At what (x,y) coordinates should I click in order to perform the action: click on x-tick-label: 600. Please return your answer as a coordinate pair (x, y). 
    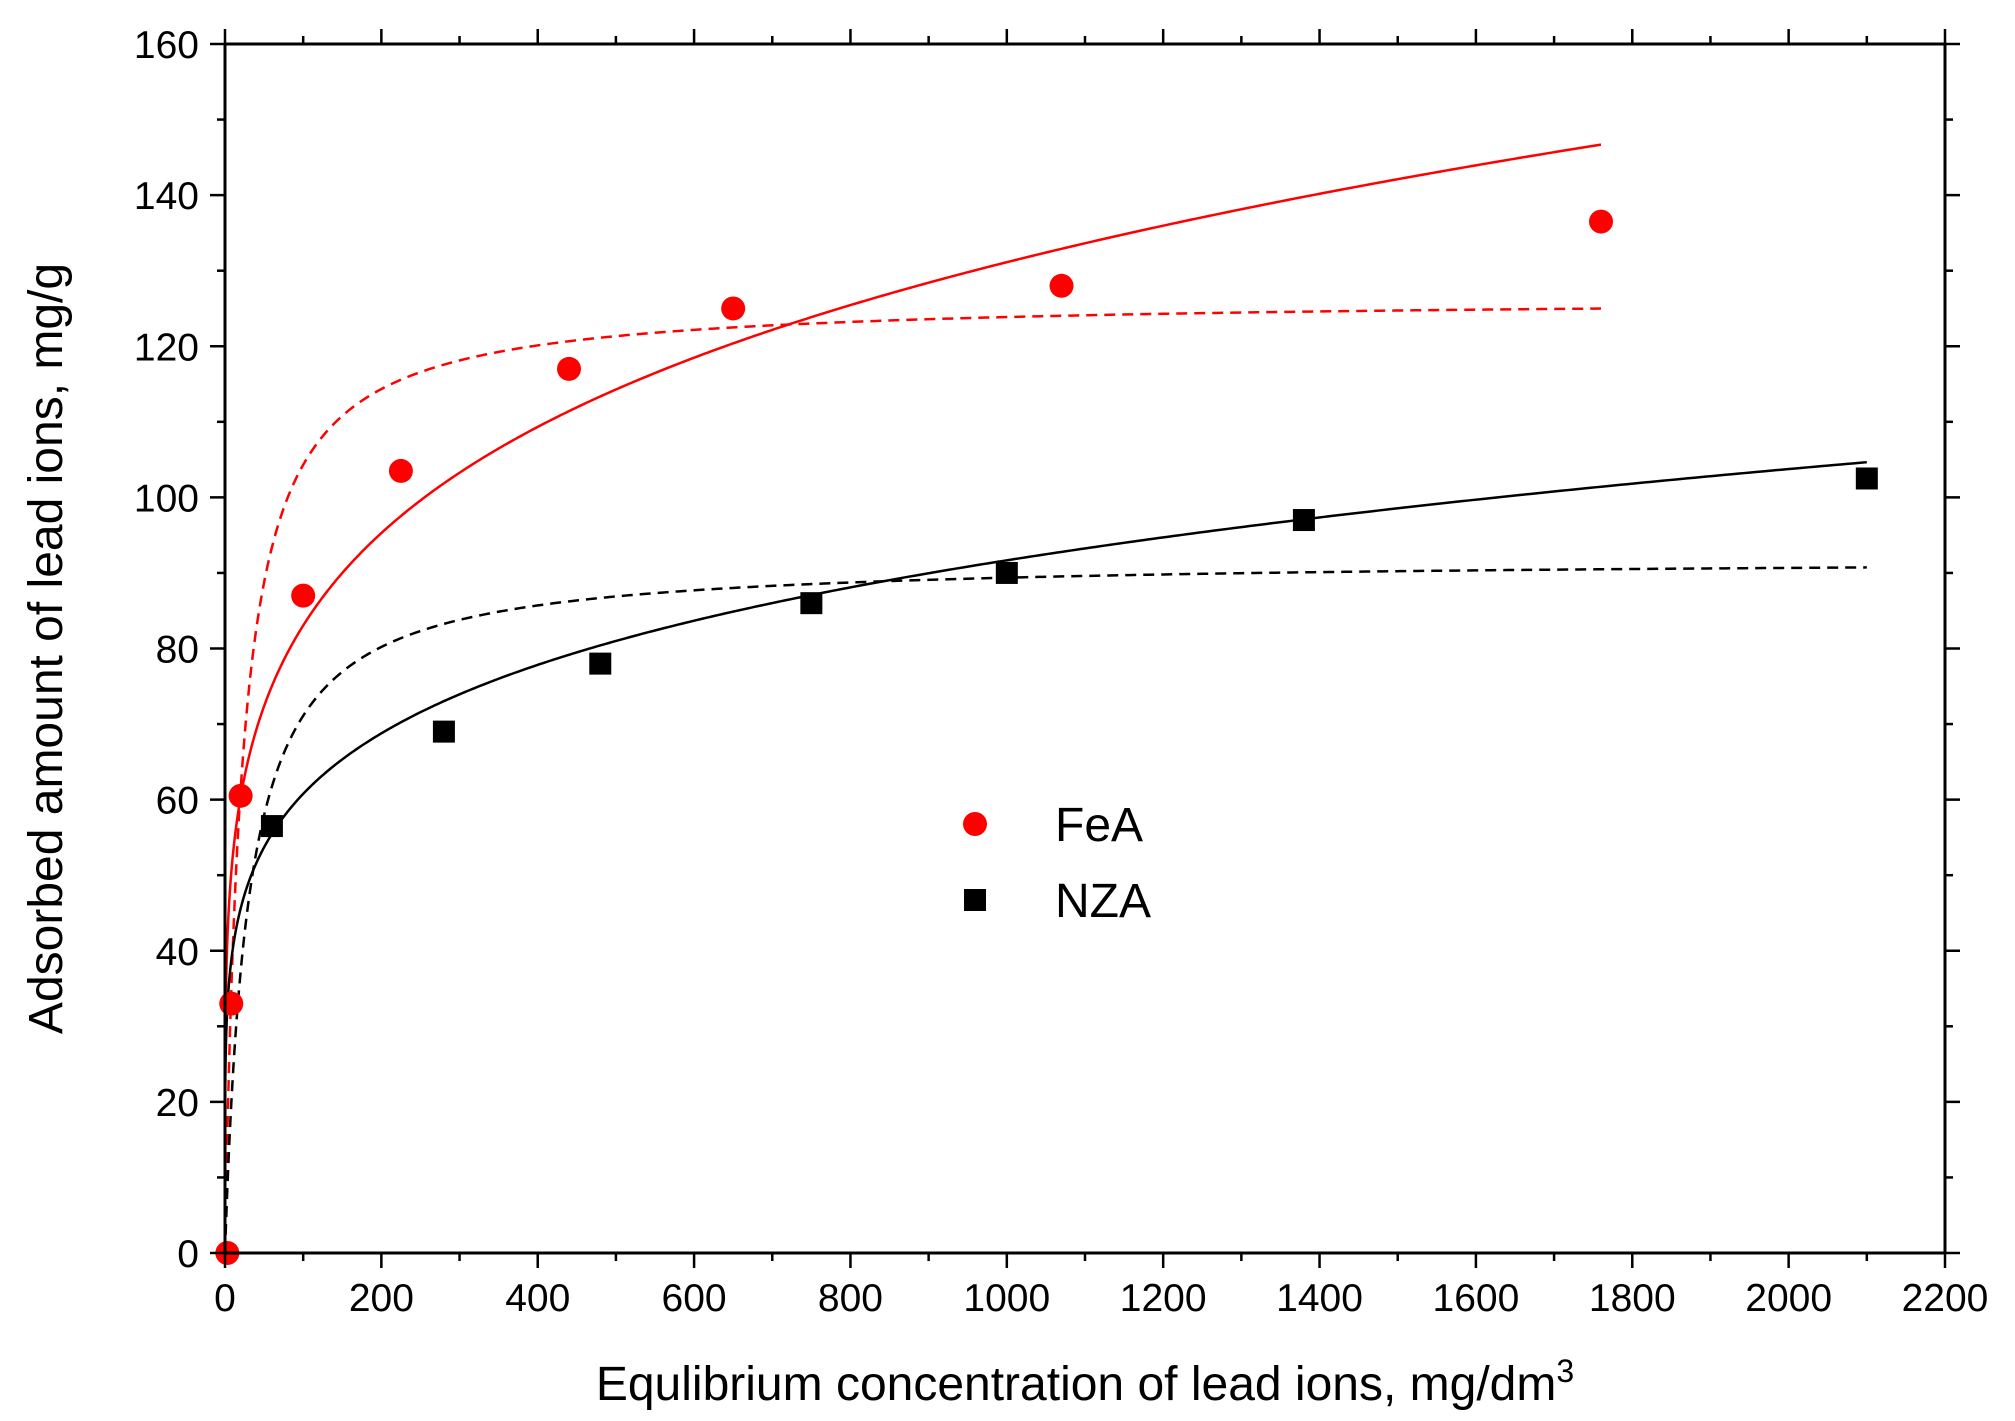
    Looking at the image, I should click on (694, 1298).